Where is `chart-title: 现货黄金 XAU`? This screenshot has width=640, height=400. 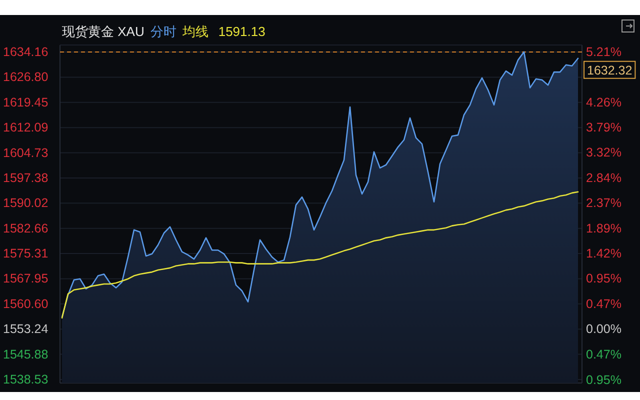 chart-title: 现货黄金 XAU is located at coordinates (103, 31).